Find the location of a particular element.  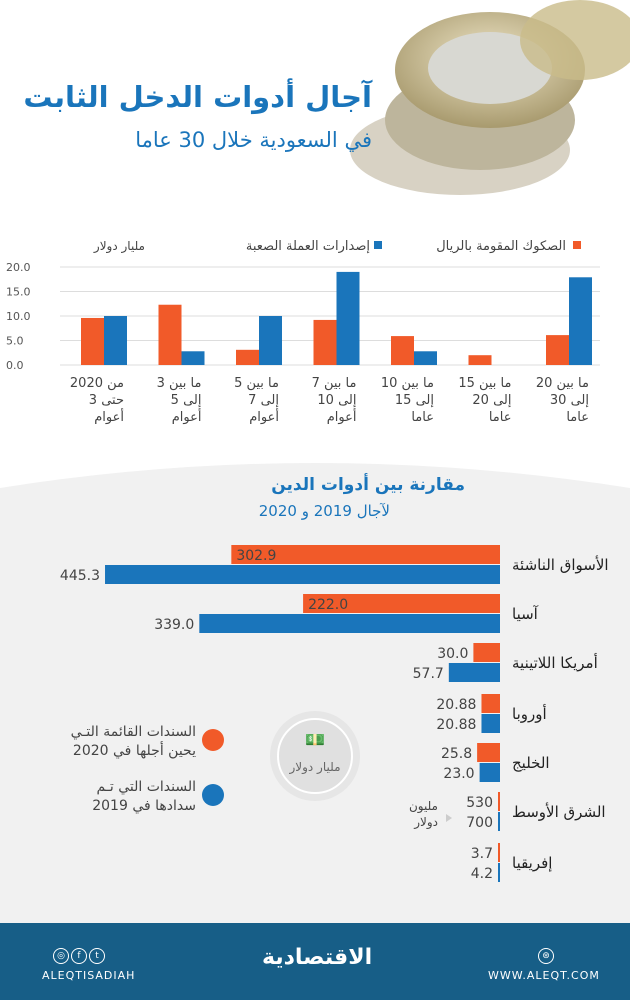

legend-swatch-hard-currency is located at coordinates (378, 245).